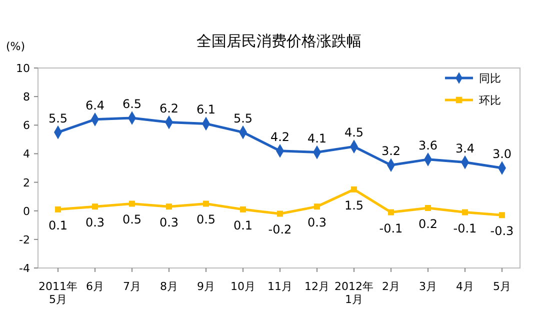 The image size is (539, 324). Describe the element at coordinates (465, 286) in the screenshot. I see `x-tick-label: 4月` at that location.